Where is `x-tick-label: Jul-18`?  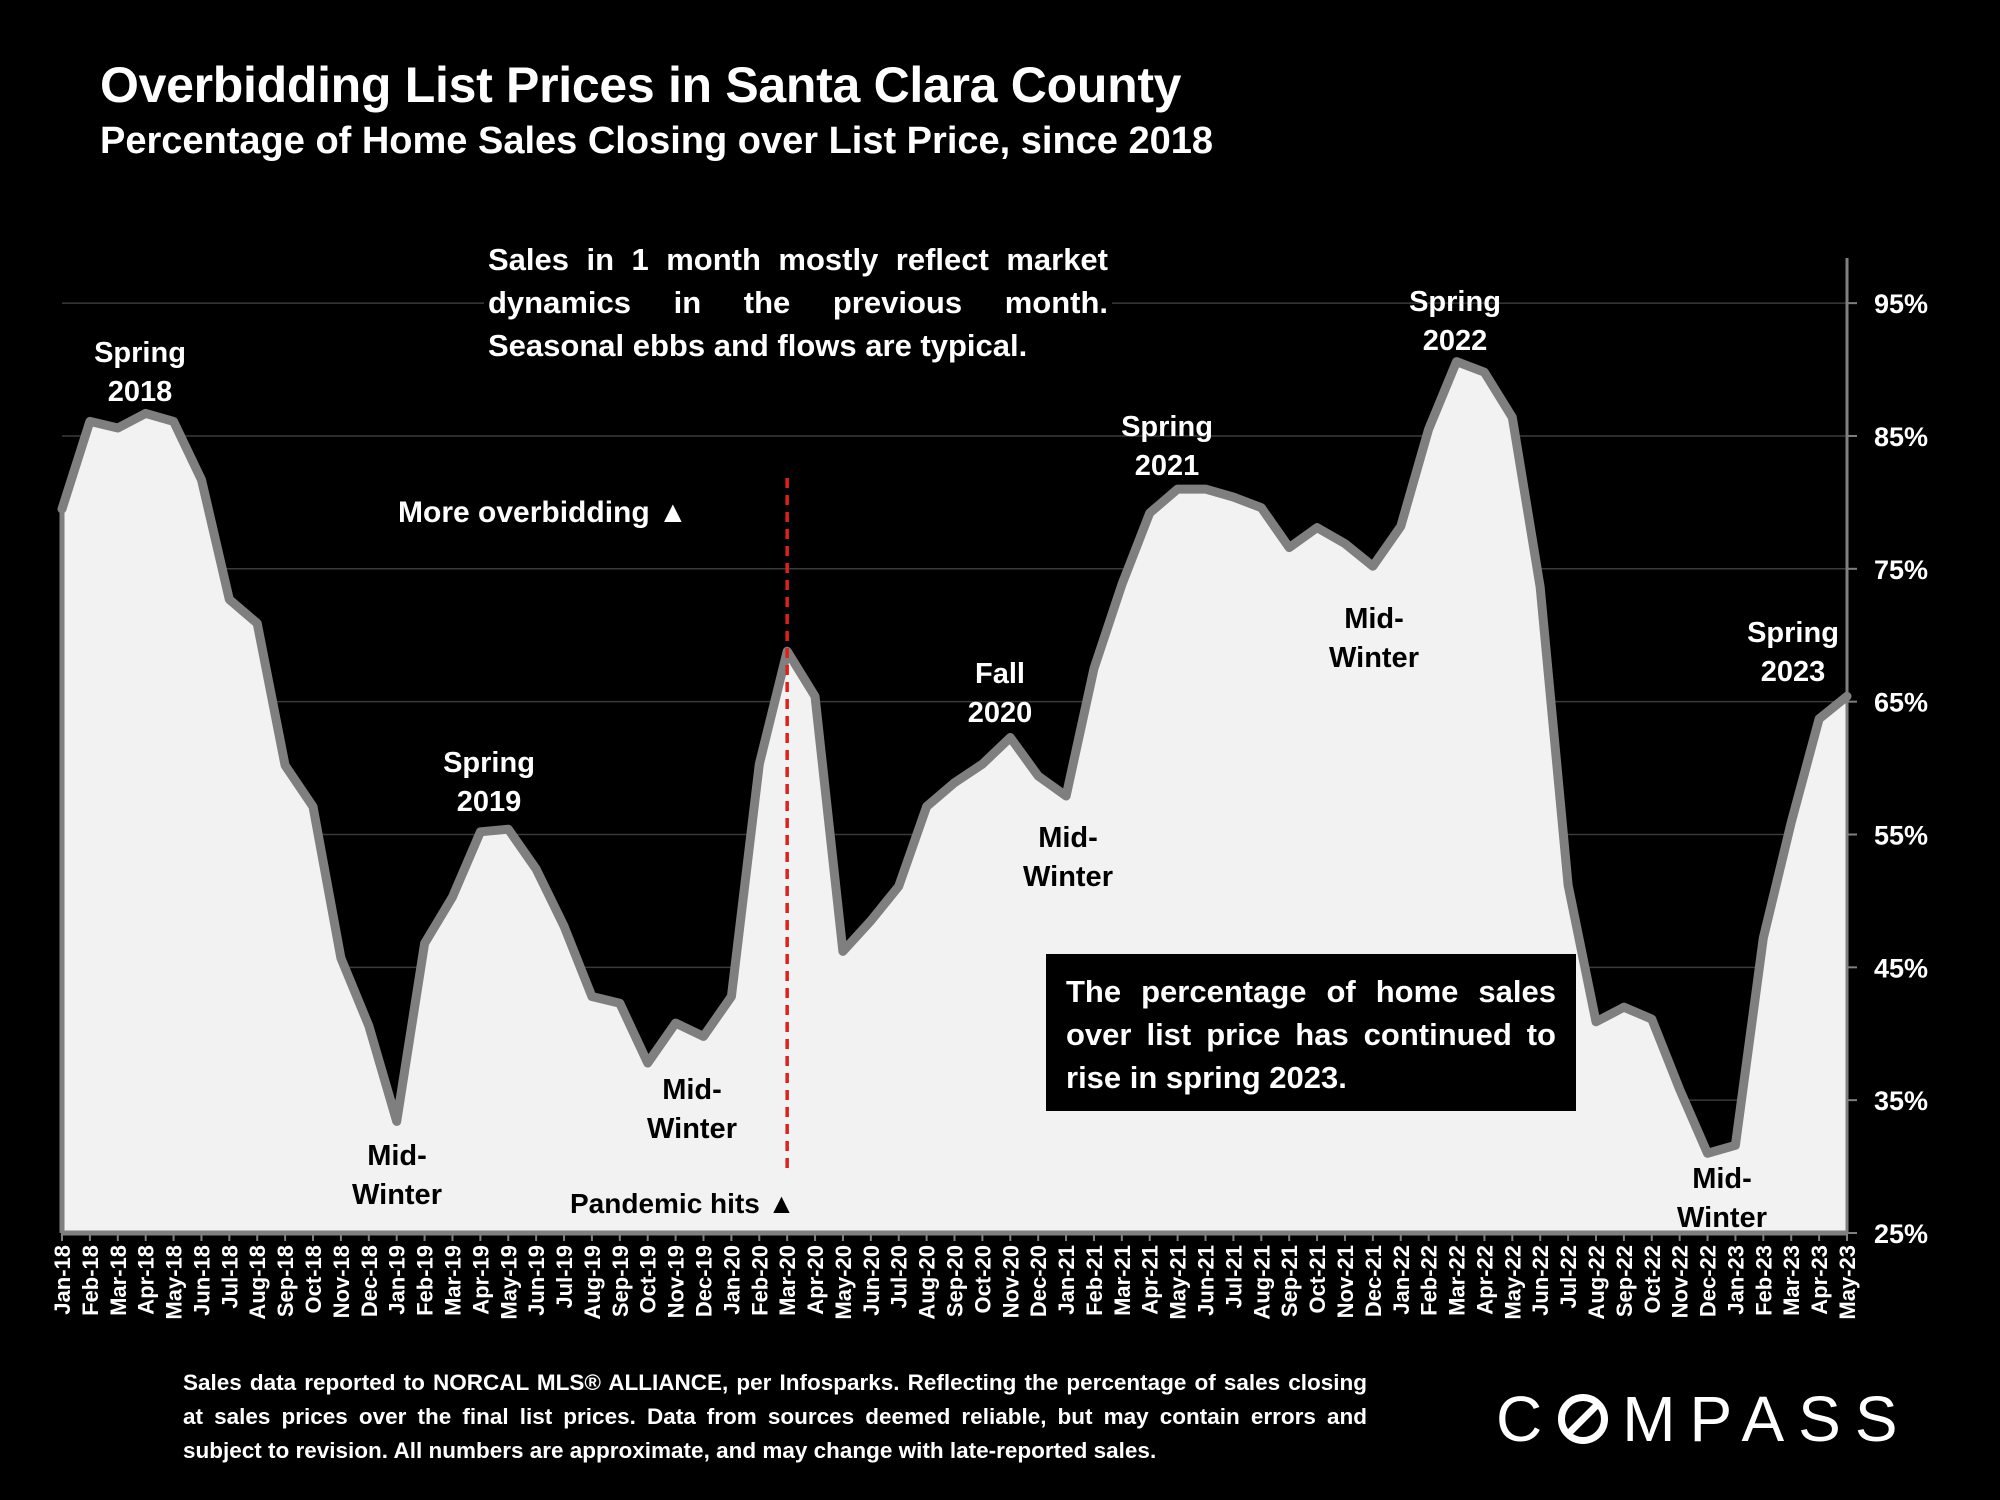
x-tick-label: Jul-18 is located at coordinates (229, 1277).